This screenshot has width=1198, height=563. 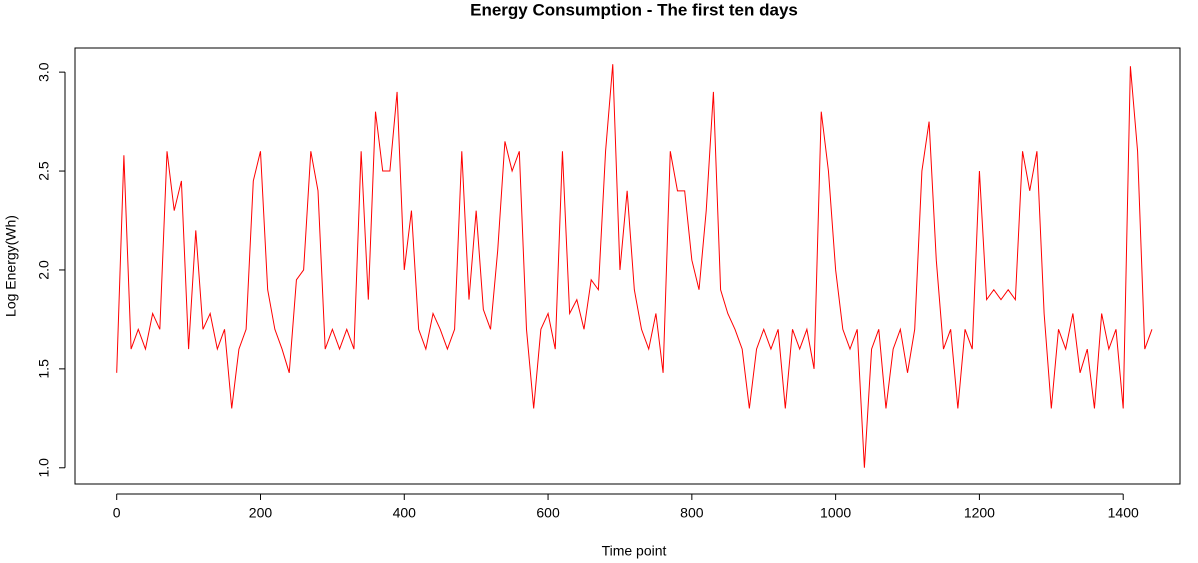 What do you see at coordinates (44, 468) in the screenshot?
I see `y-tick-label: 1.0` at bounding box center [44, 468].